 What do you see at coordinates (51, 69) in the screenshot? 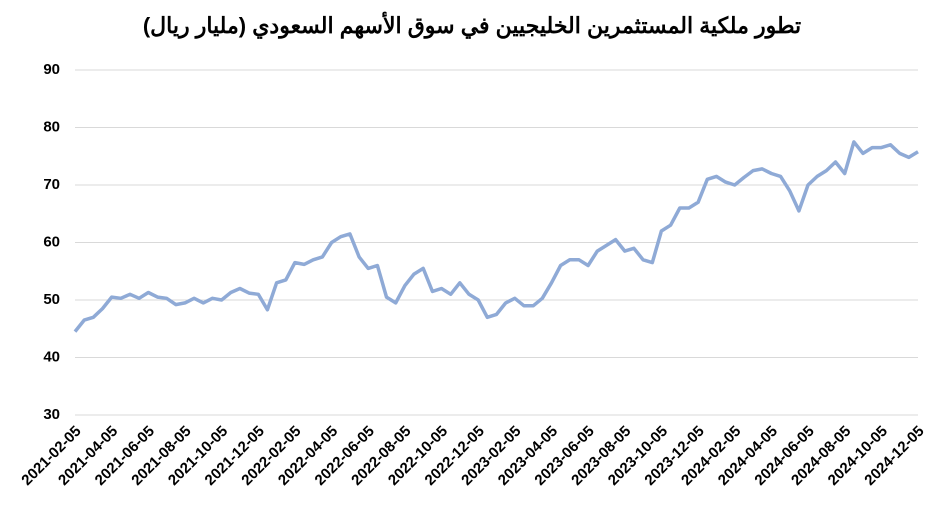
I see `y-tick-label: 90` at bounding box center [51, 69].